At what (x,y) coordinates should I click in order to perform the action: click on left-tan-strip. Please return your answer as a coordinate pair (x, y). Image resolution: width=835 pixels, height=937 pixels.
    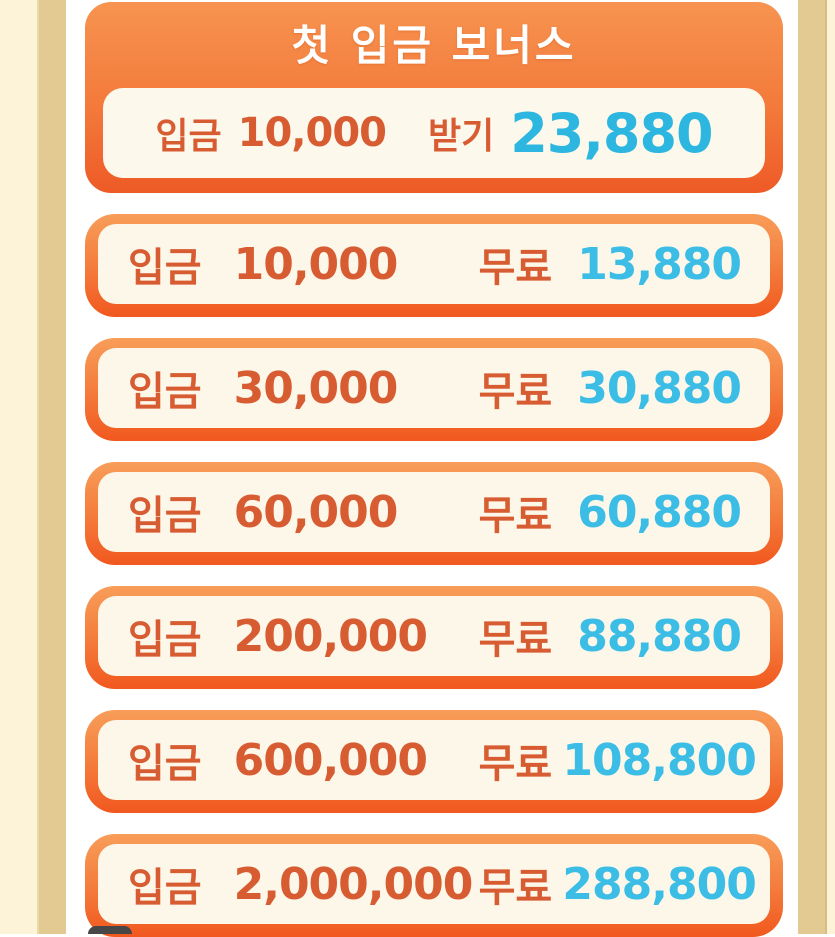
    Looking at the image, I should click on (51, 467).